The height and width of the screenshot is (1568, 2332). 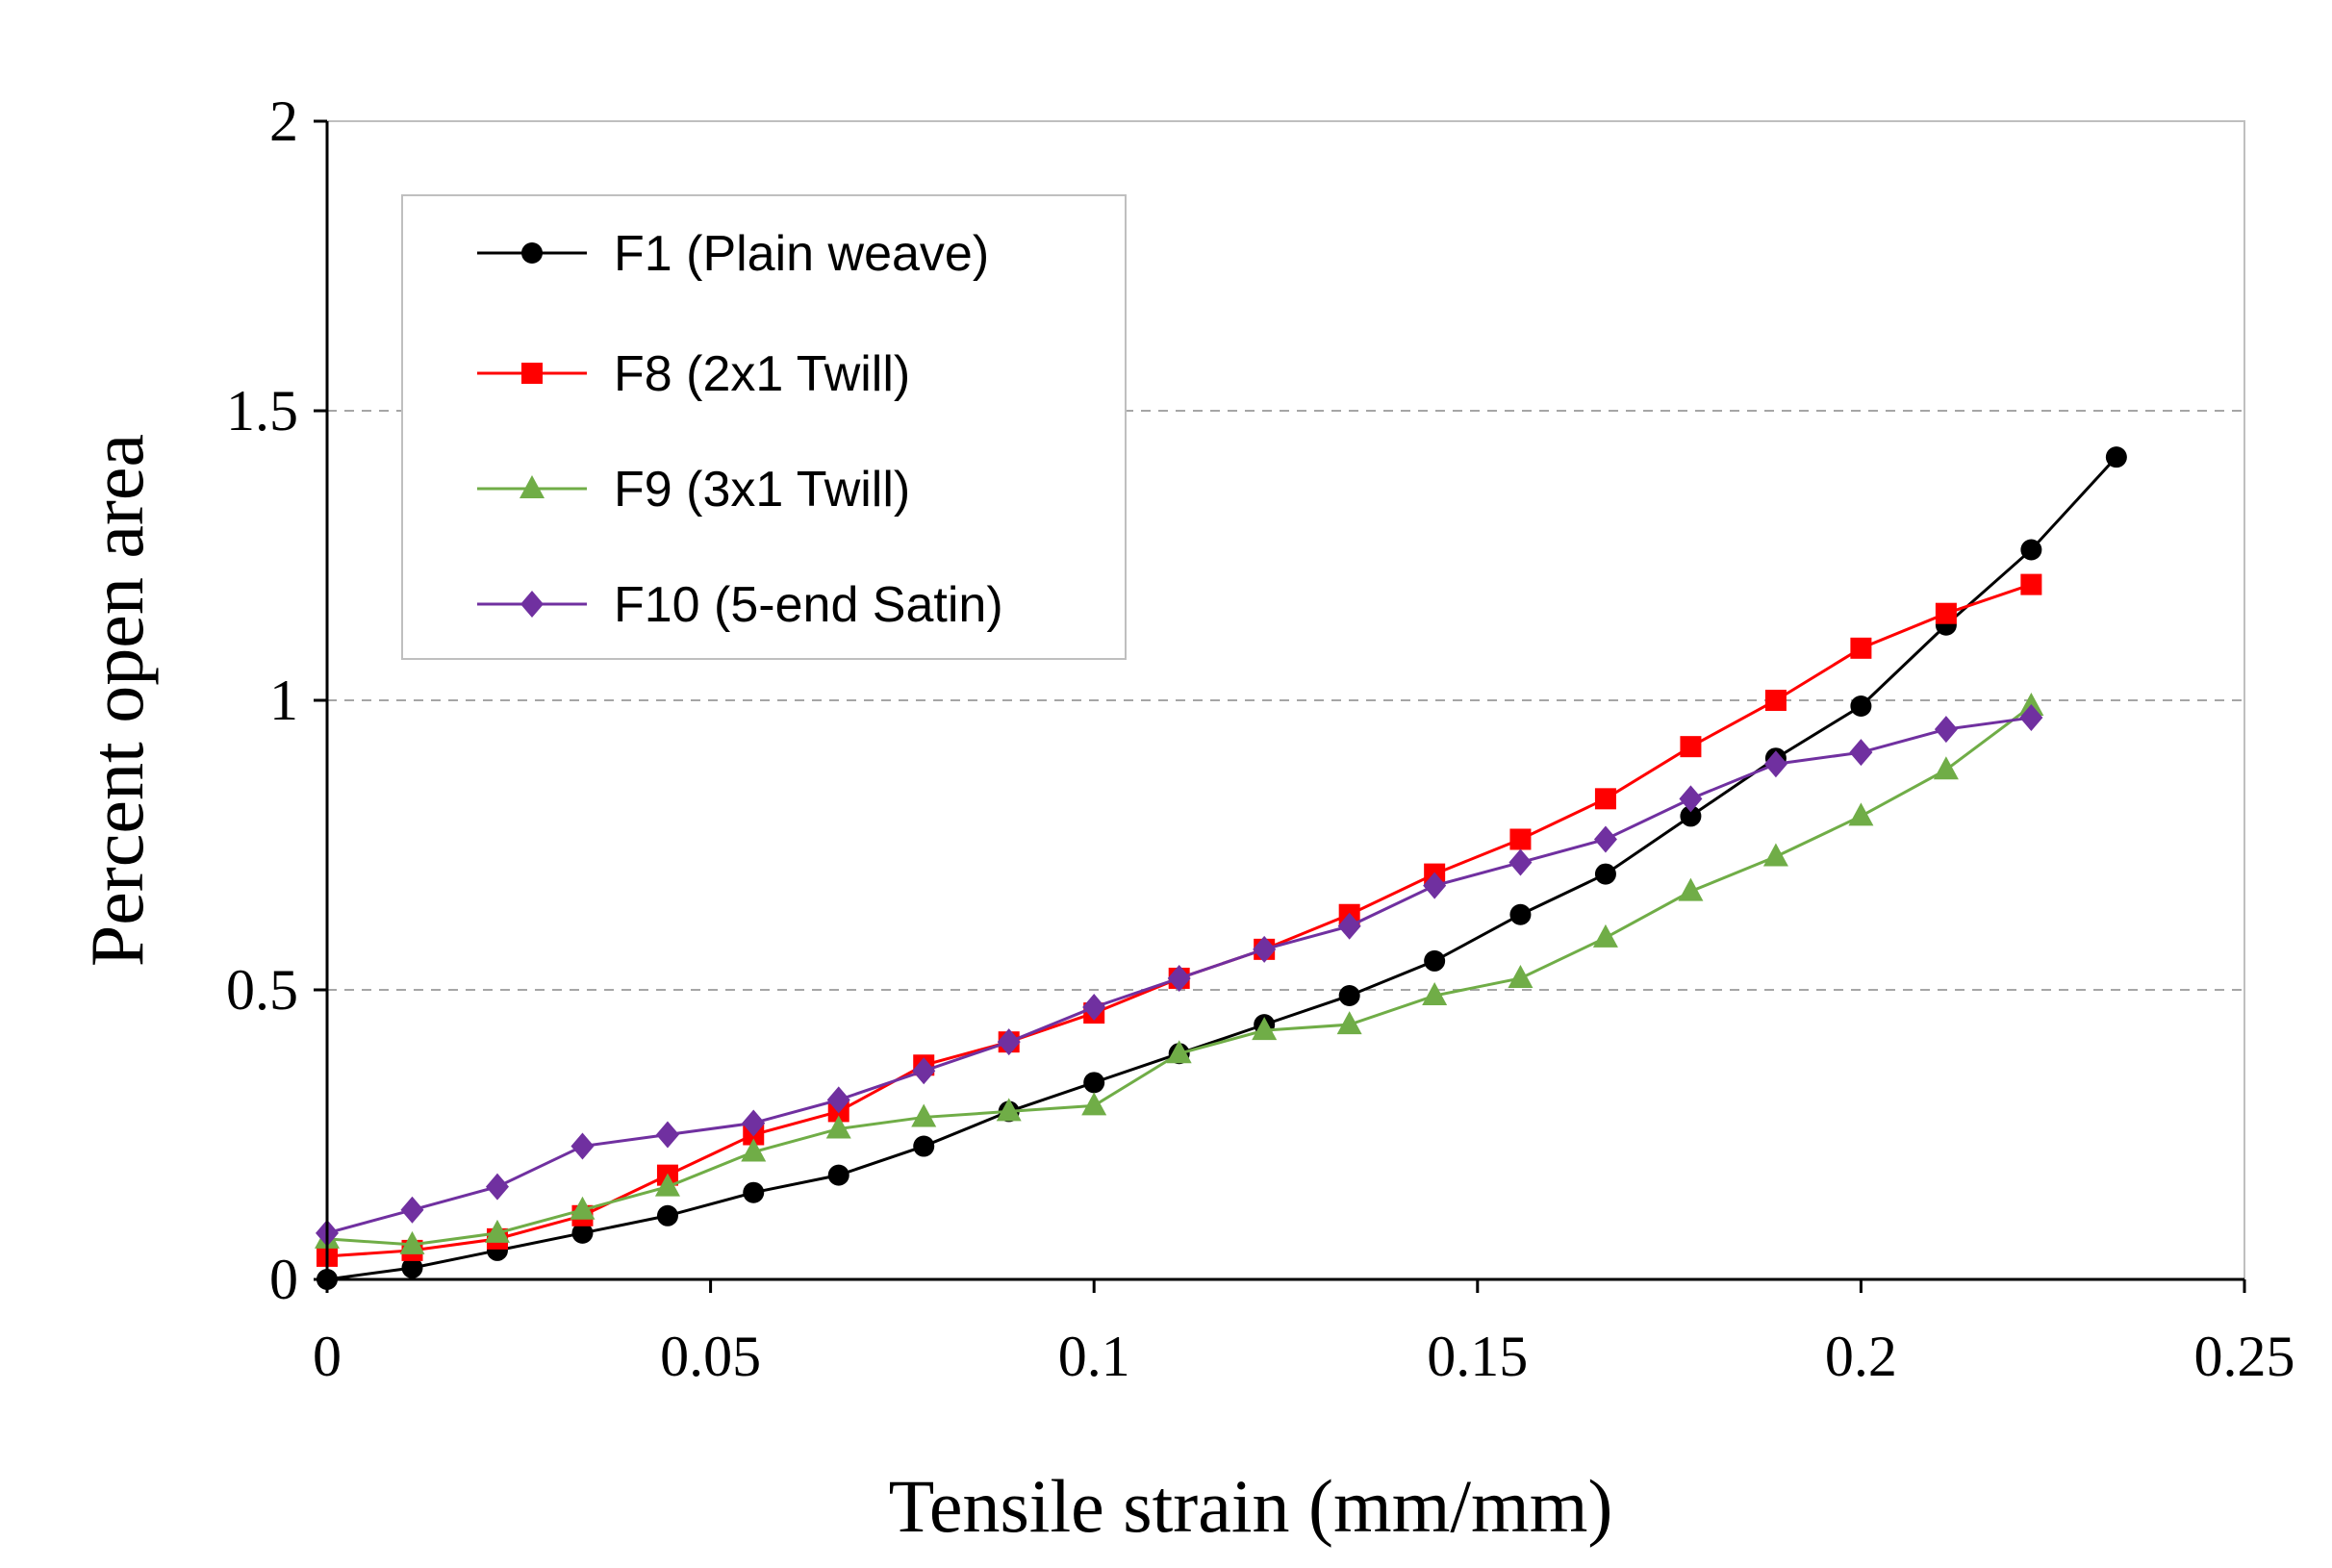 I want to click on legend-label: F10 (5-end Satin), so click(x=808, y=605).